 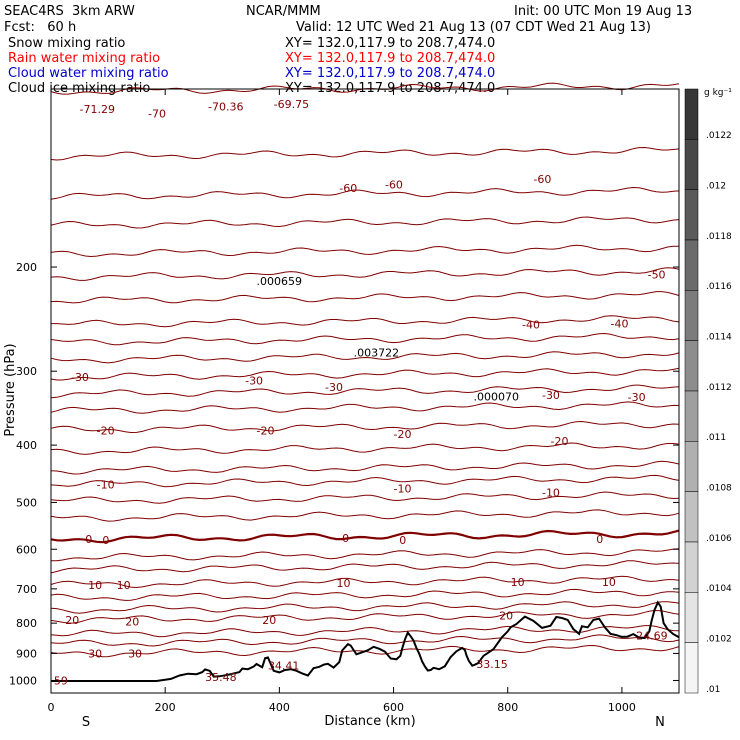 What do you see at coordinates (719, 539) in the screenshot?
I see `colorbar-label: .0106` at bounding box center [719, 539].